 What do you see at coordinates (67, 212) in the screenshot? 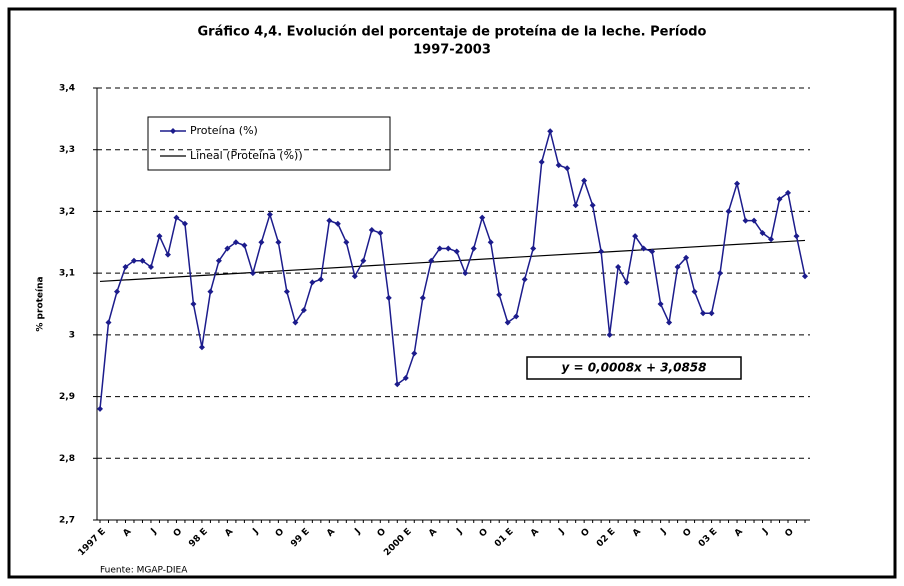
I see `y-tick-label: 3,2` at bounding box center [67, 212].